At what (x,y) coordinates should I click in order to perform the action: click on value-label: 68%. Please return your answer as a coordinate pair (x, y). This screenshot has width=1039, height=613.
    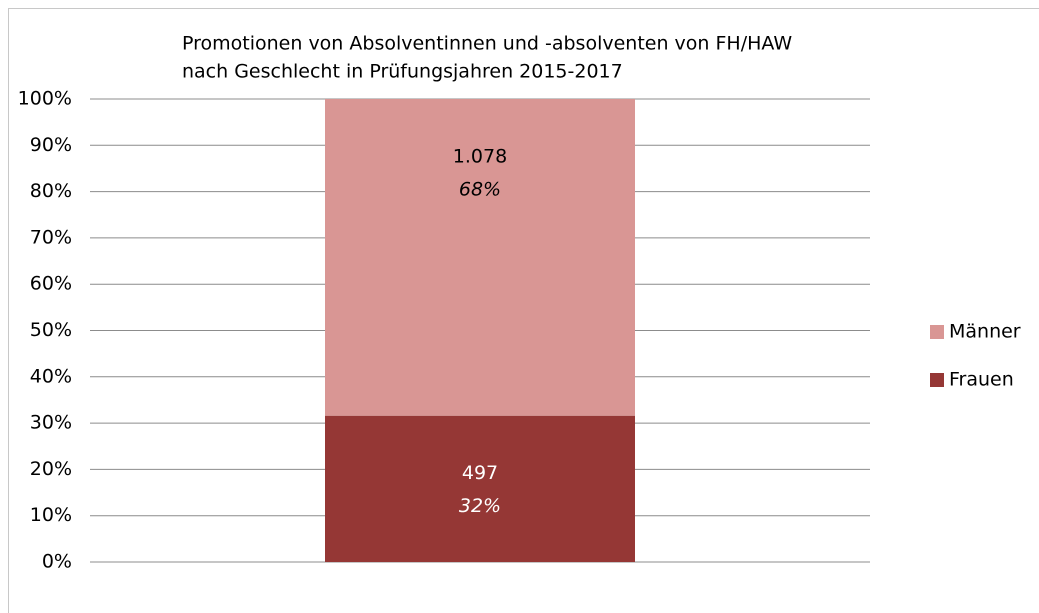
    Looking at the image, I should click on (480, 190).